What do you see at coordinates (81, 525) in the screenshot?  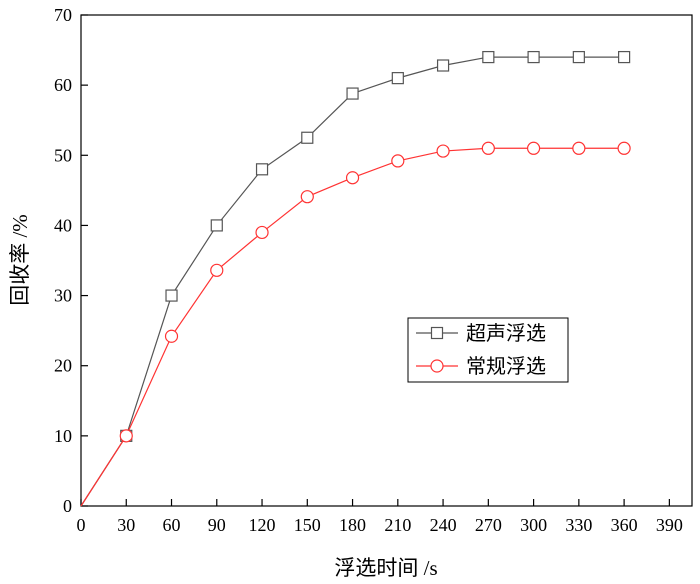 I see `x-tick-label: 0` at bounding box center [81, 525].